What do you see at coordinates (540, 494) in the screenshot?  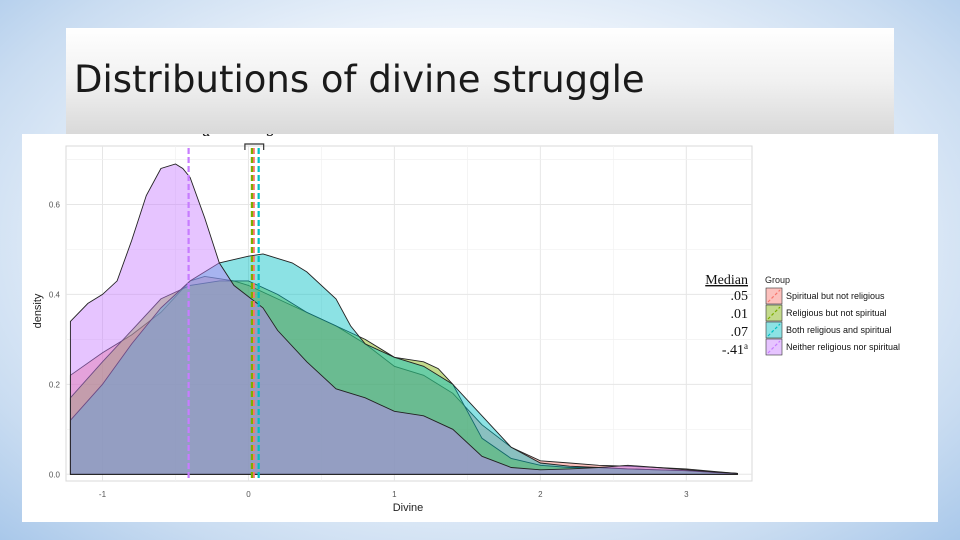 I see `x-tick-label-3: 2` at bounding box center [540, 494].